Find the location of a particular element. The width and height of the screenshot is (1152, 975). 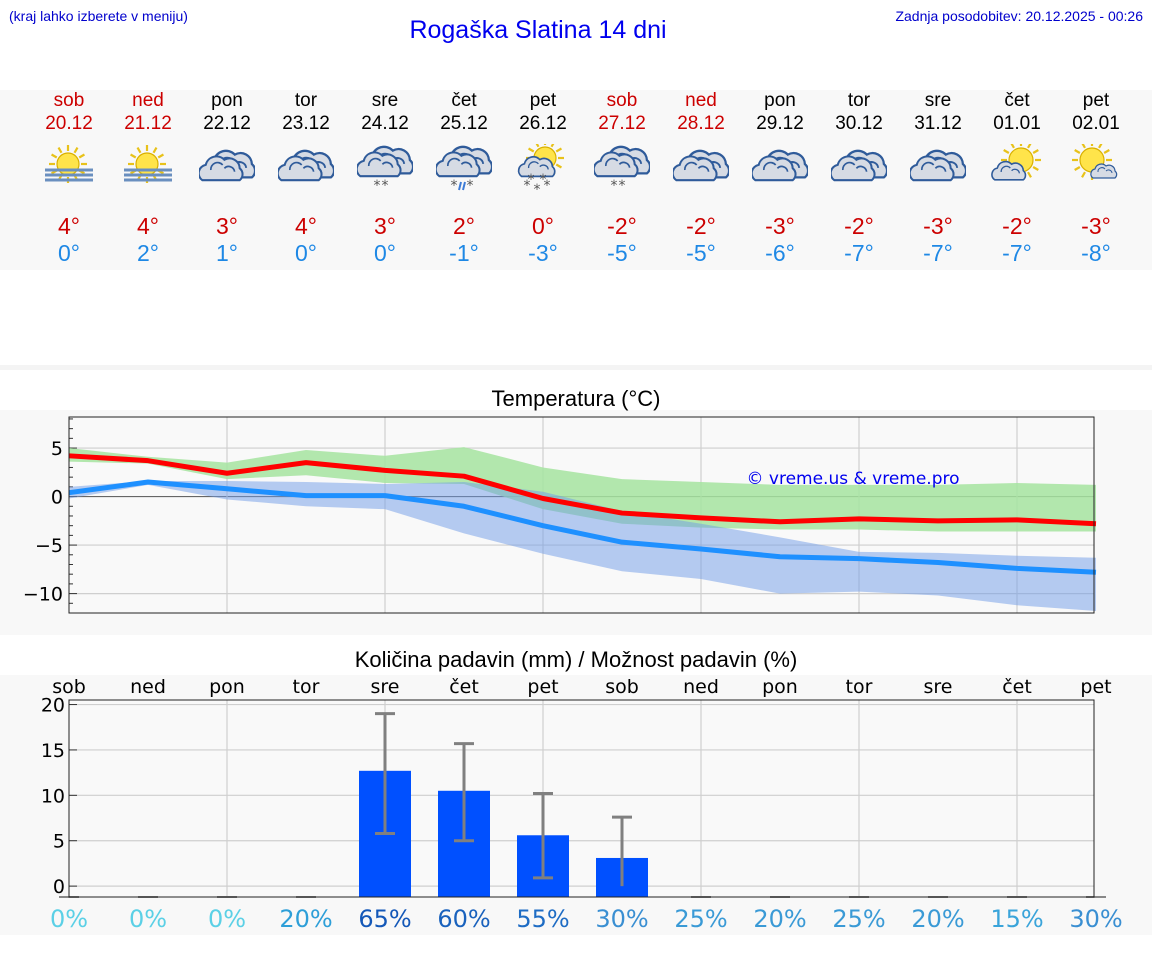

precipitation-probability: 30% is located at coordinates (621, 919).